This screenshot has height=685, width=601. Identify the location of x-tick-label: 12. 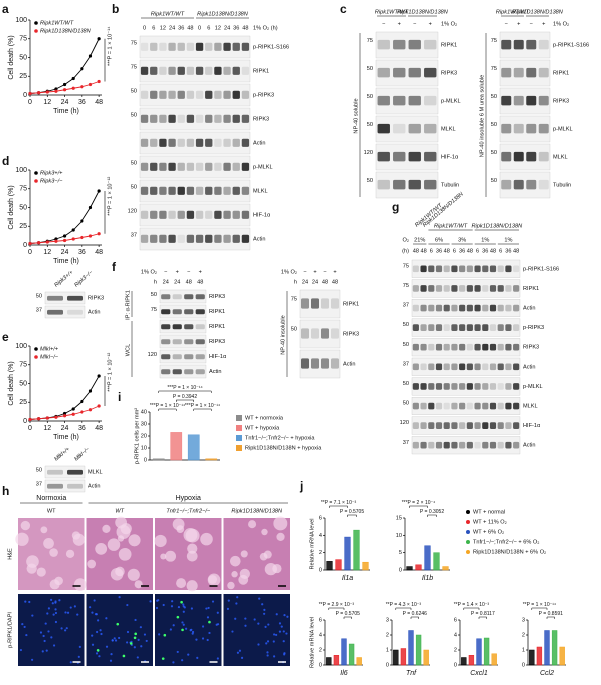
(47, 102).